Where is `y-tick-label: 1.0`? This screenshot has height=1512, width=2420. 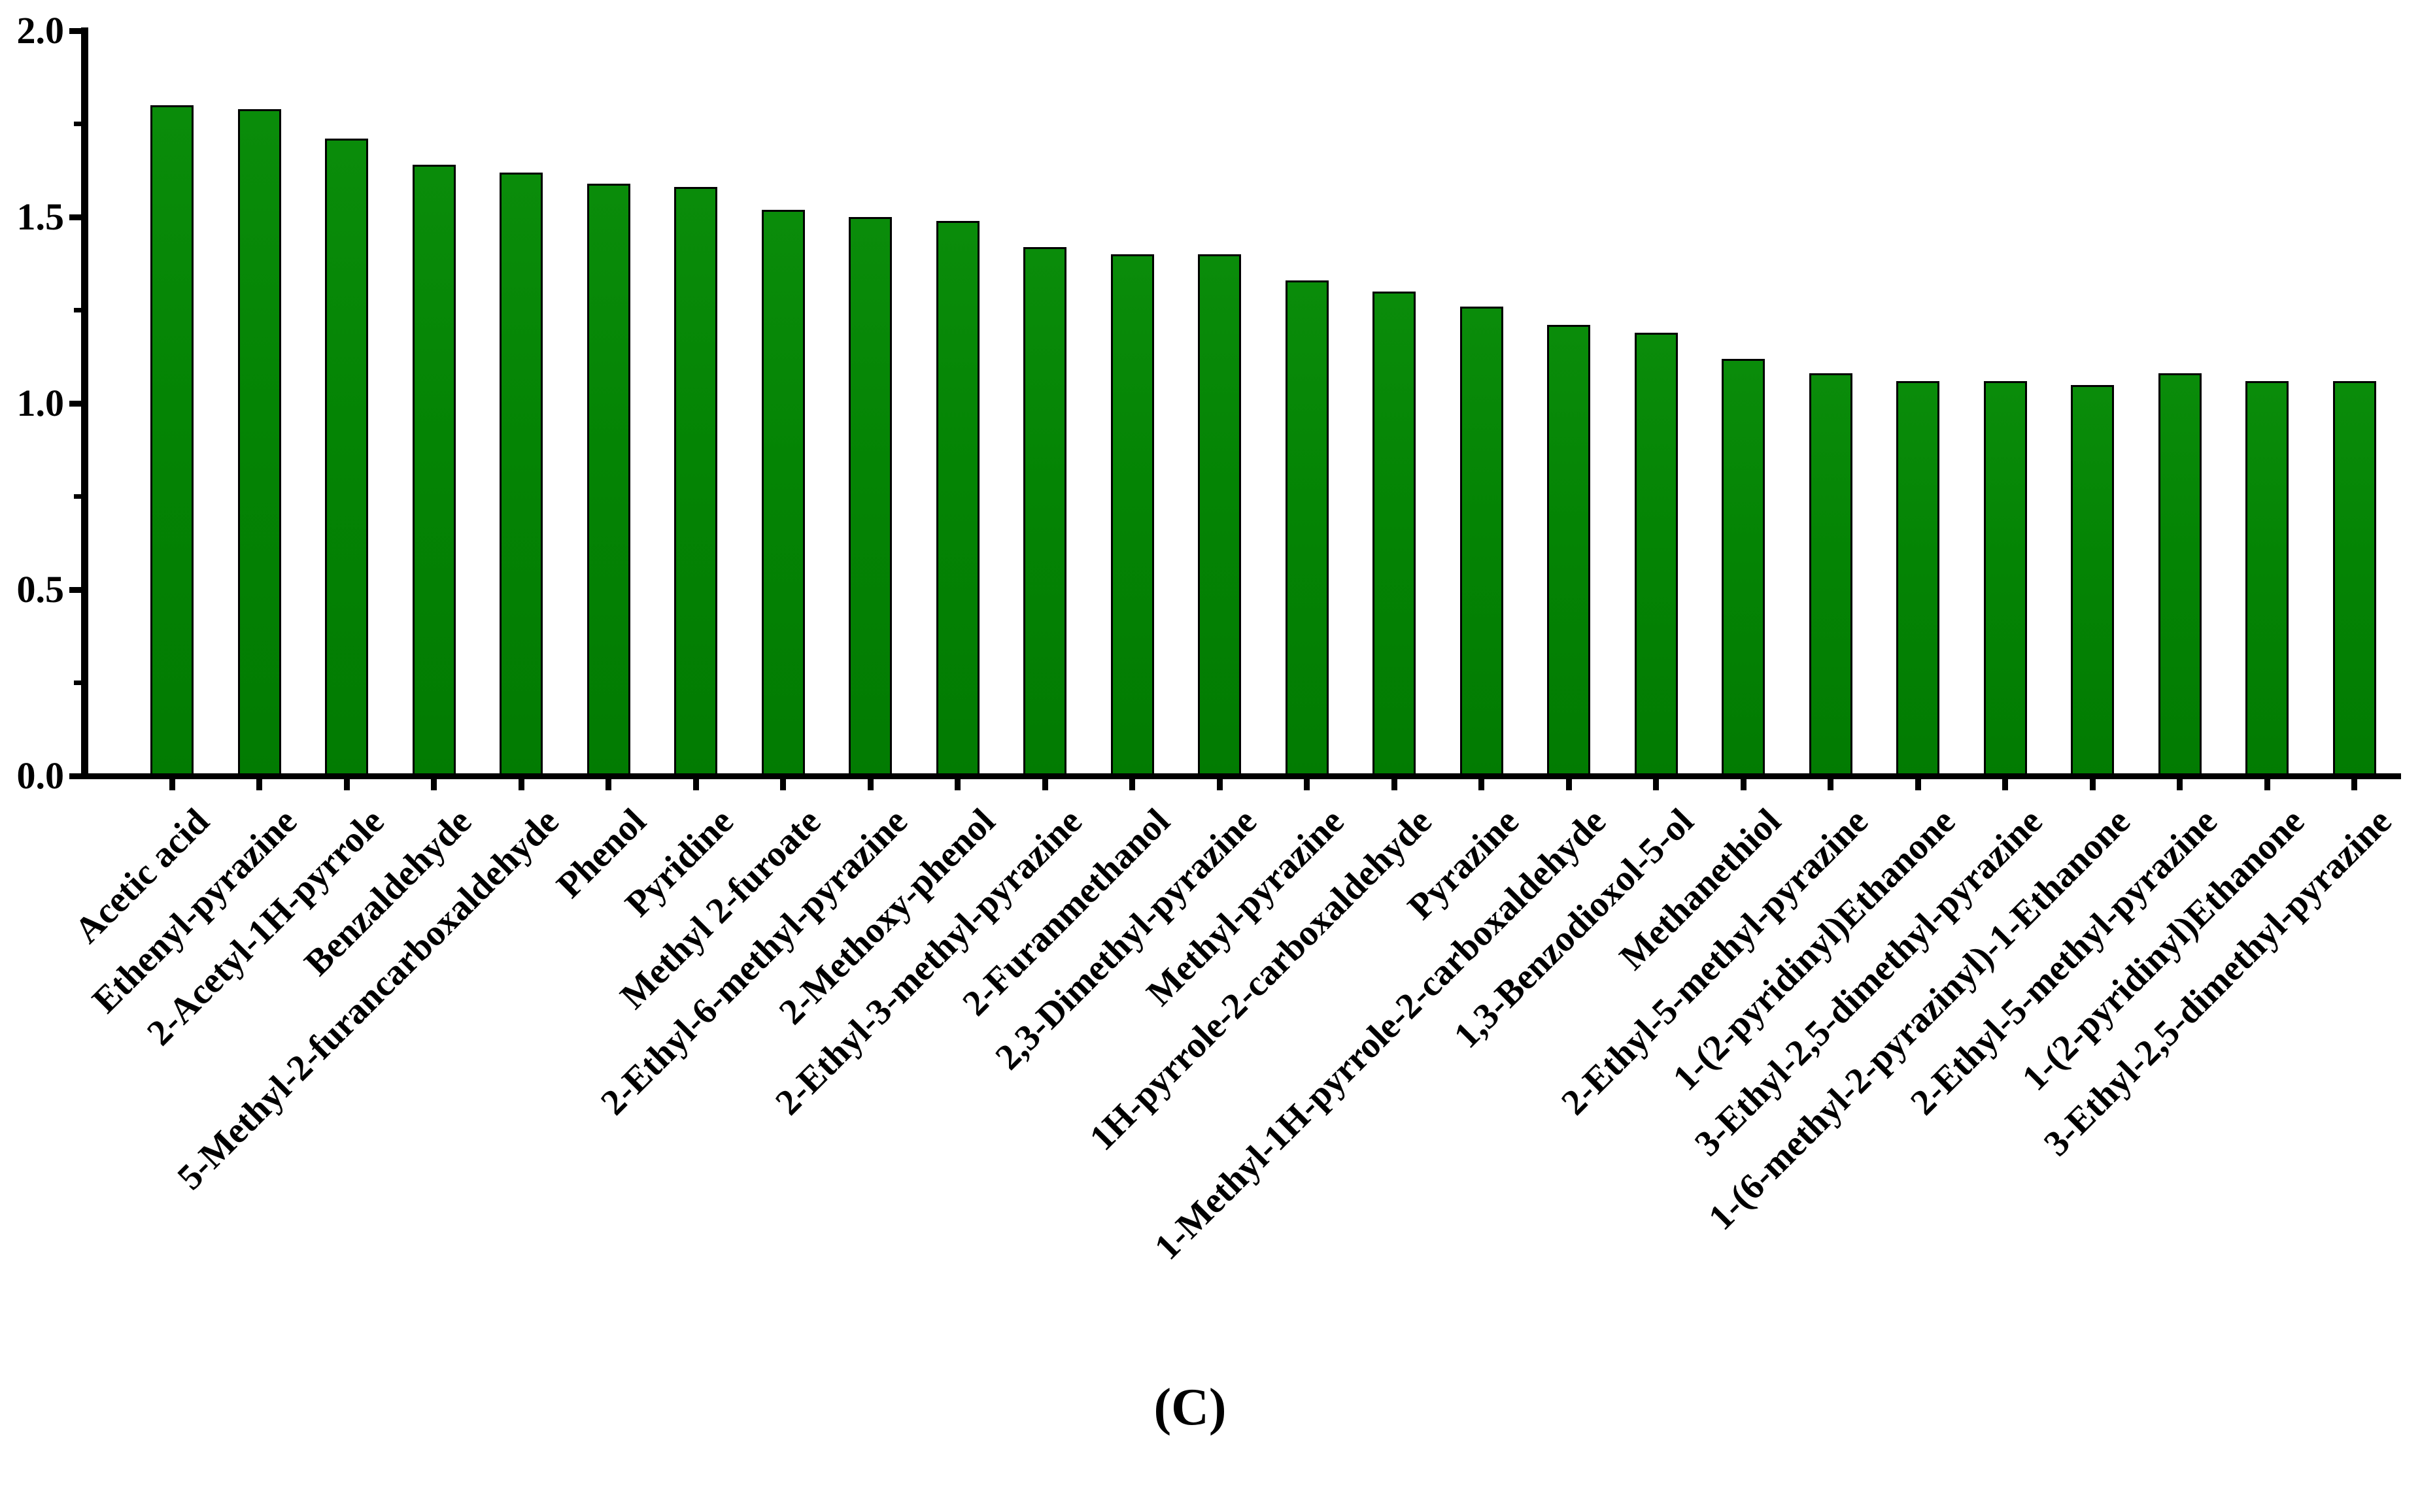 y-tick-label: 1.0 is located at coordinates (40, 403).